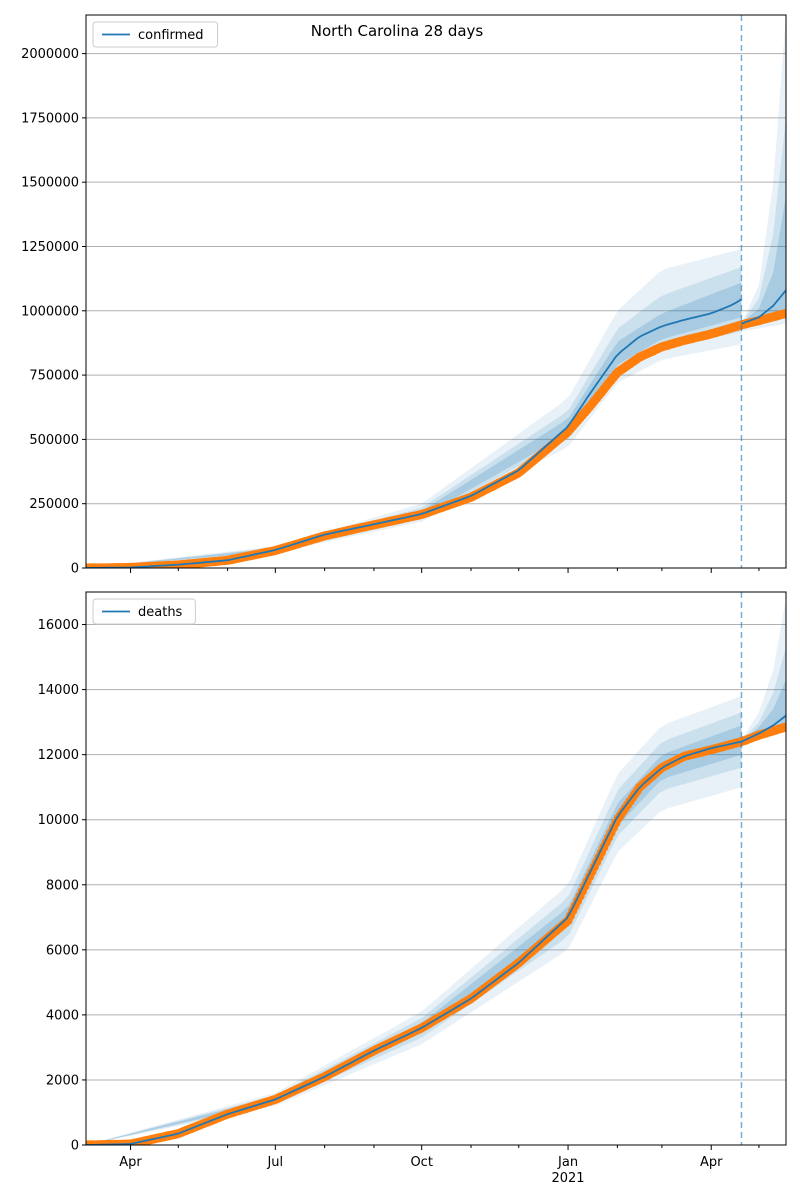 The height and width of the screenshot is (1200, 800). Describe the element at coordinates (274, 1162) in the screenshot. I see `x-tick-label: Jul` at that location.